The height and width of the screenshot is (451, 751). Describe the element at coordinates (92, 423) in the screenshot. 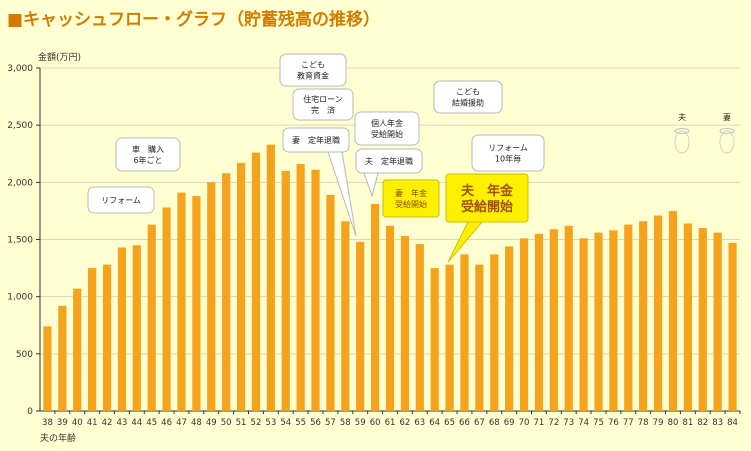

I see `x-tick-label: 41` at that location.